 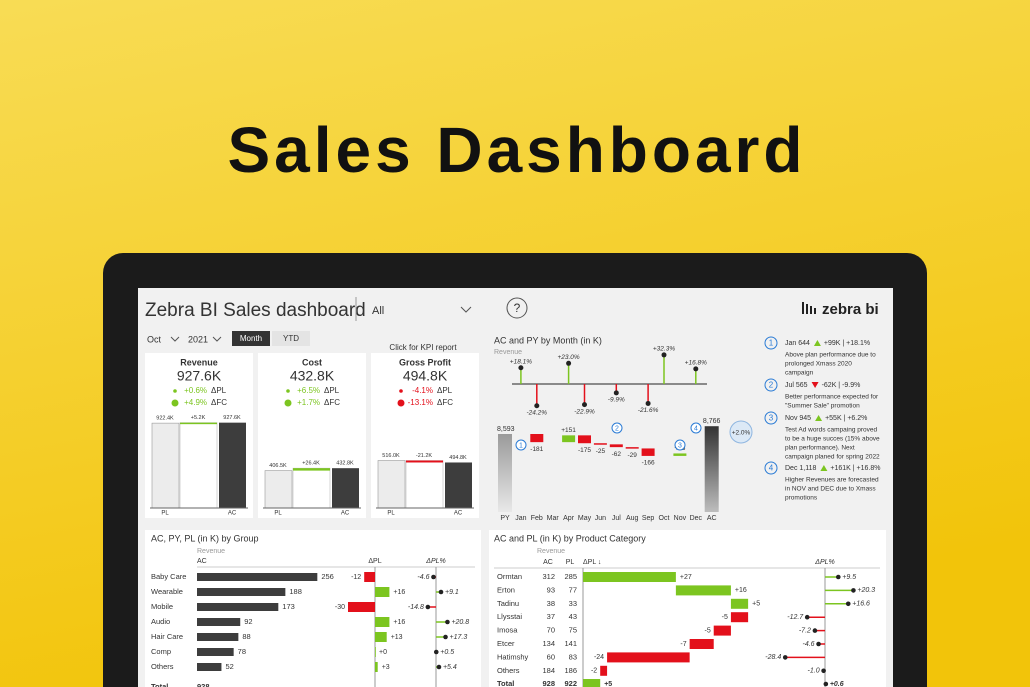 I want to click on bar-label: -166, so click(x=648, y=463).